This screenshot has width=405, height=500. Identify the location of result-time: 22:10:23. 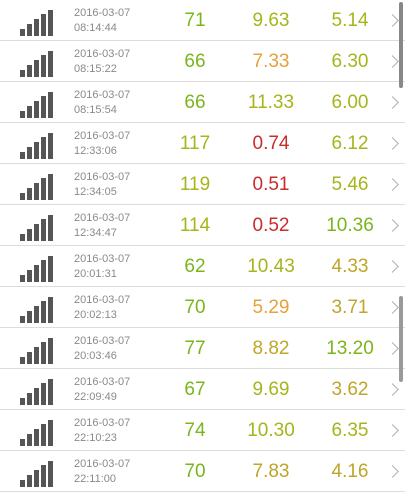
(95, 438).